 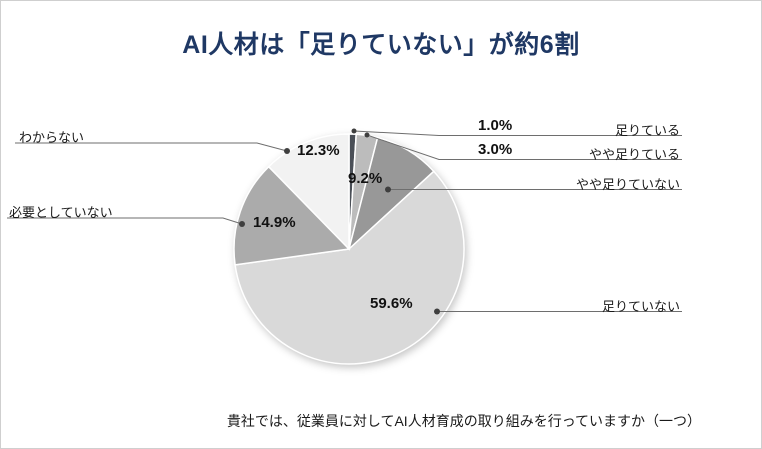 I want to click on pct-yaya-tarinai: 9.2%, so click(x=365, y=178).